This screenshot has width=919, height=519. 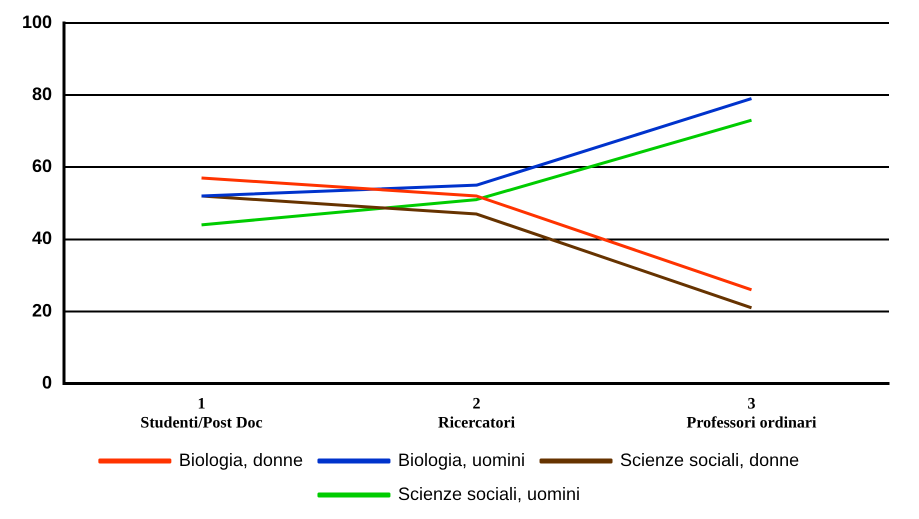 I want to click on legend-label: Biologia, uomini, so click(x=462, y=460).